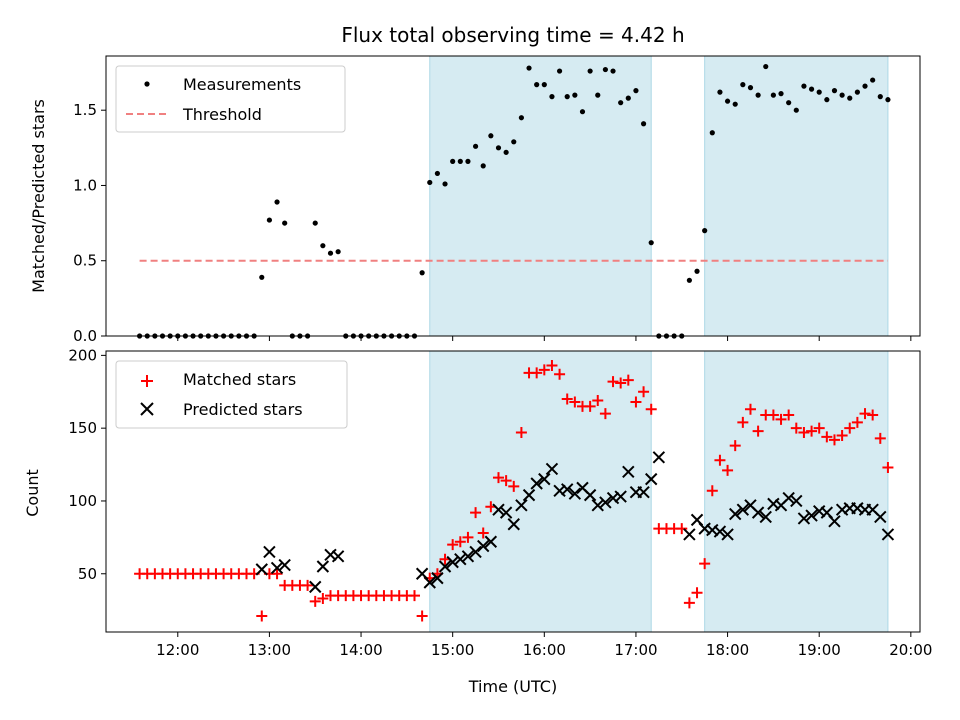 The height and width of the screenshot is (720, 960). I want to click on x-tick-label: 18:00, so click(727, 650).